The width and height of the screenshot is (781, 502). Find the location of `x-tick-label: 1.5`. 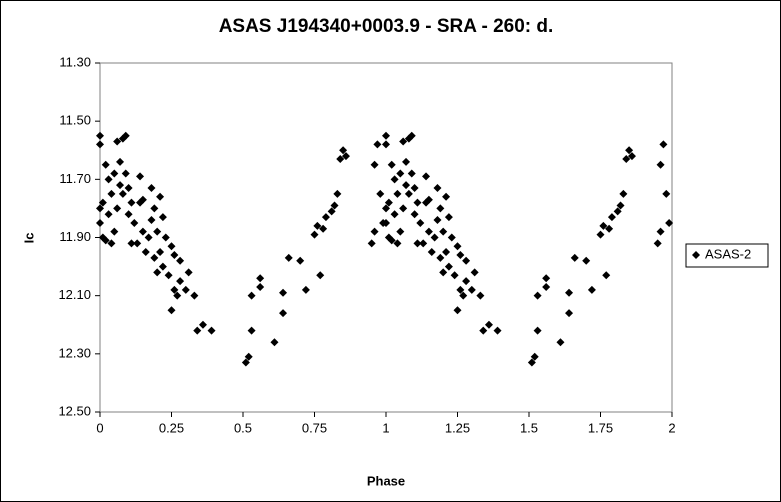

x-tick-label: 1.5 is located at coordinates (529, 427).